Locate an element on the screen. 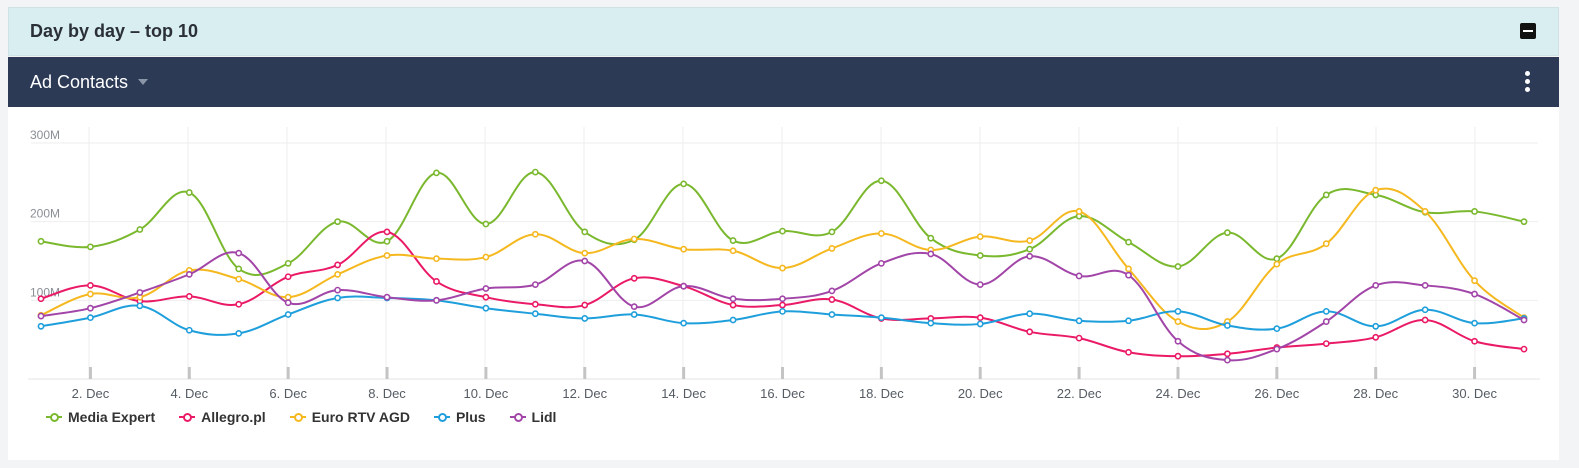 Image resolution: width=1579 pixels, height=468 pixels. legend-item: Media Expert is located at coordinates (100, 417).